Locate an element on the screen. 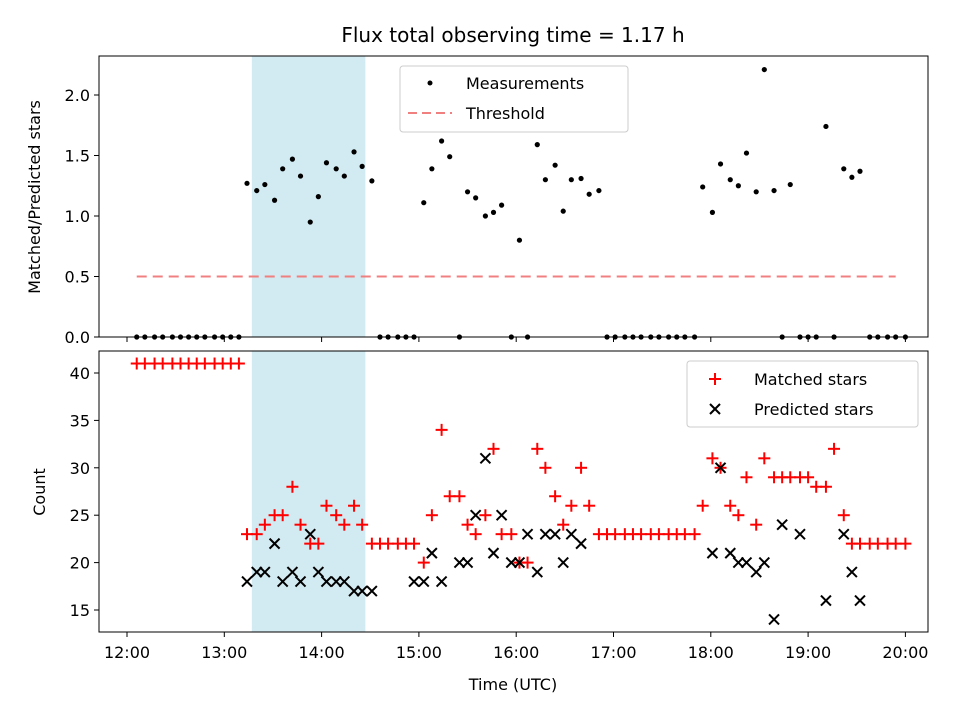 The height and width of the screenshot is (720, 960). y-tick-label: 1.0 is located at coordinates (77, 216).